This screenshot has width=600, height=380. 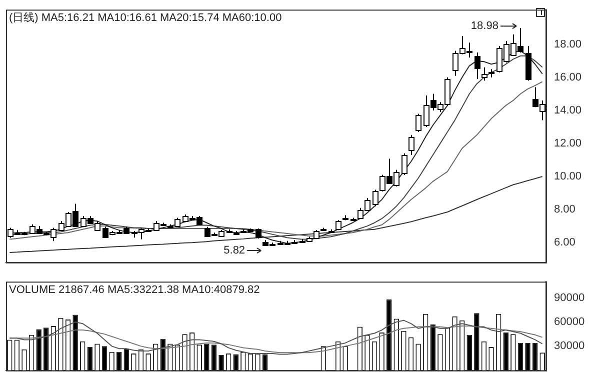 What do you see at coordinates (568, 44) in the screenshot?
I see `y-tick-label: 18.00` at bounding box center [568, 44].